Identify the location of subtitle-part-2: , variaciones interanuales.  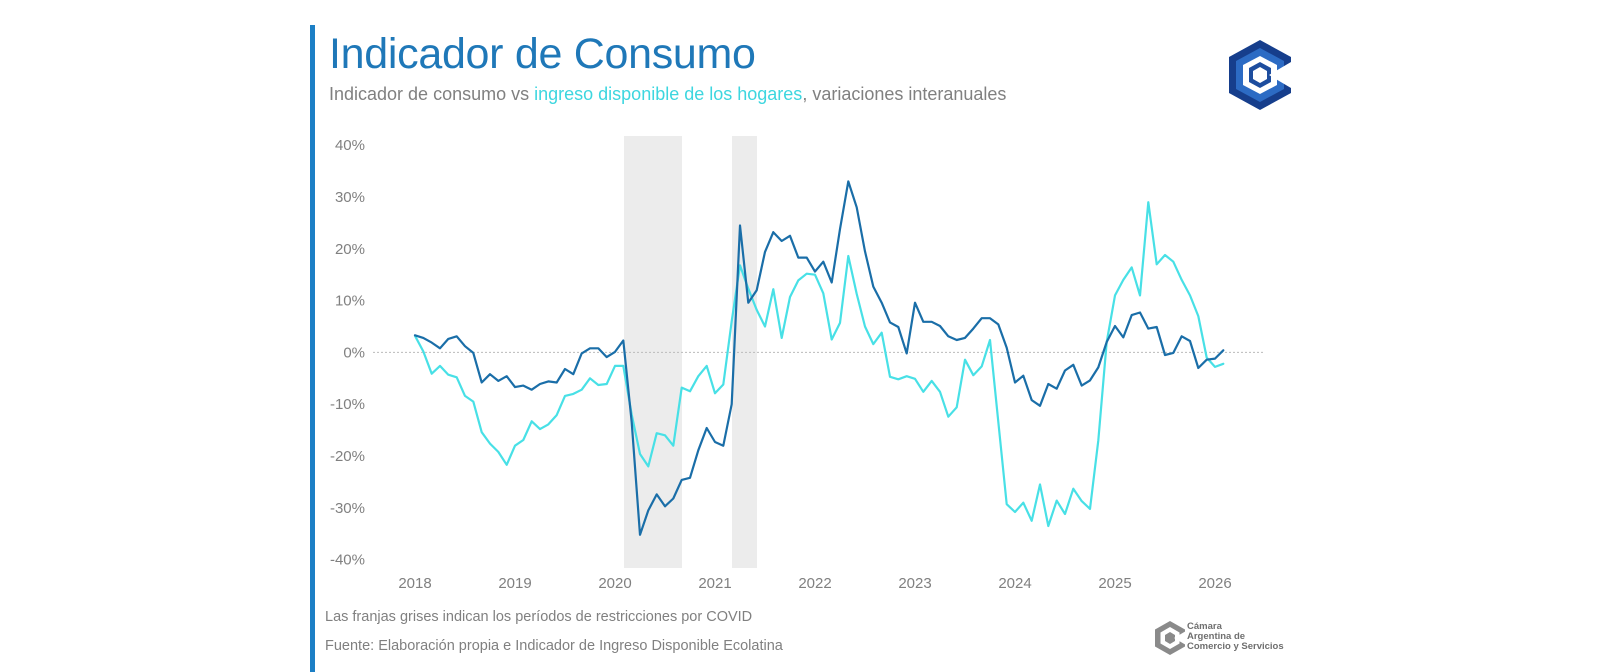
(904, 94).